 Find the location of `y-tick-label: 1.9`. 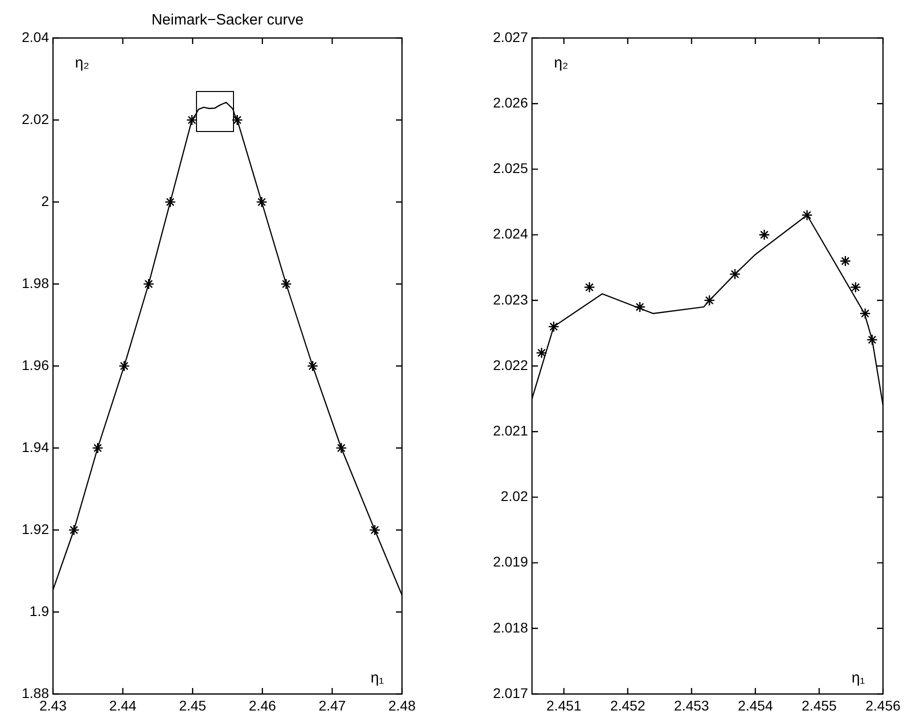

y-tick-label: 1.9 is located at coordinates (40, 610).